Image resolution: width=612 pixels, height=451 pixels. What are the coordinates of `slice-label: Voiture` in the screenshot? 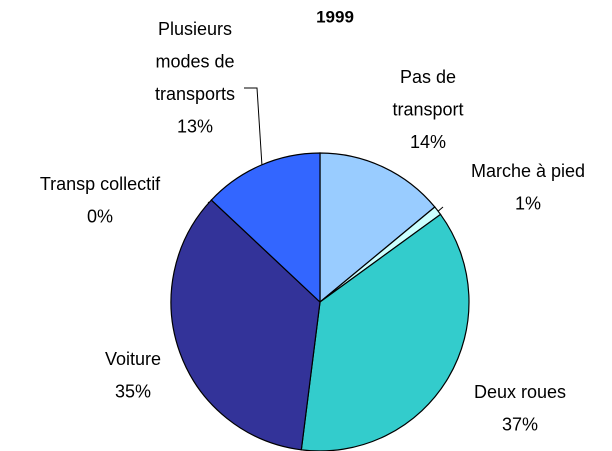 It's located at (133, 359).